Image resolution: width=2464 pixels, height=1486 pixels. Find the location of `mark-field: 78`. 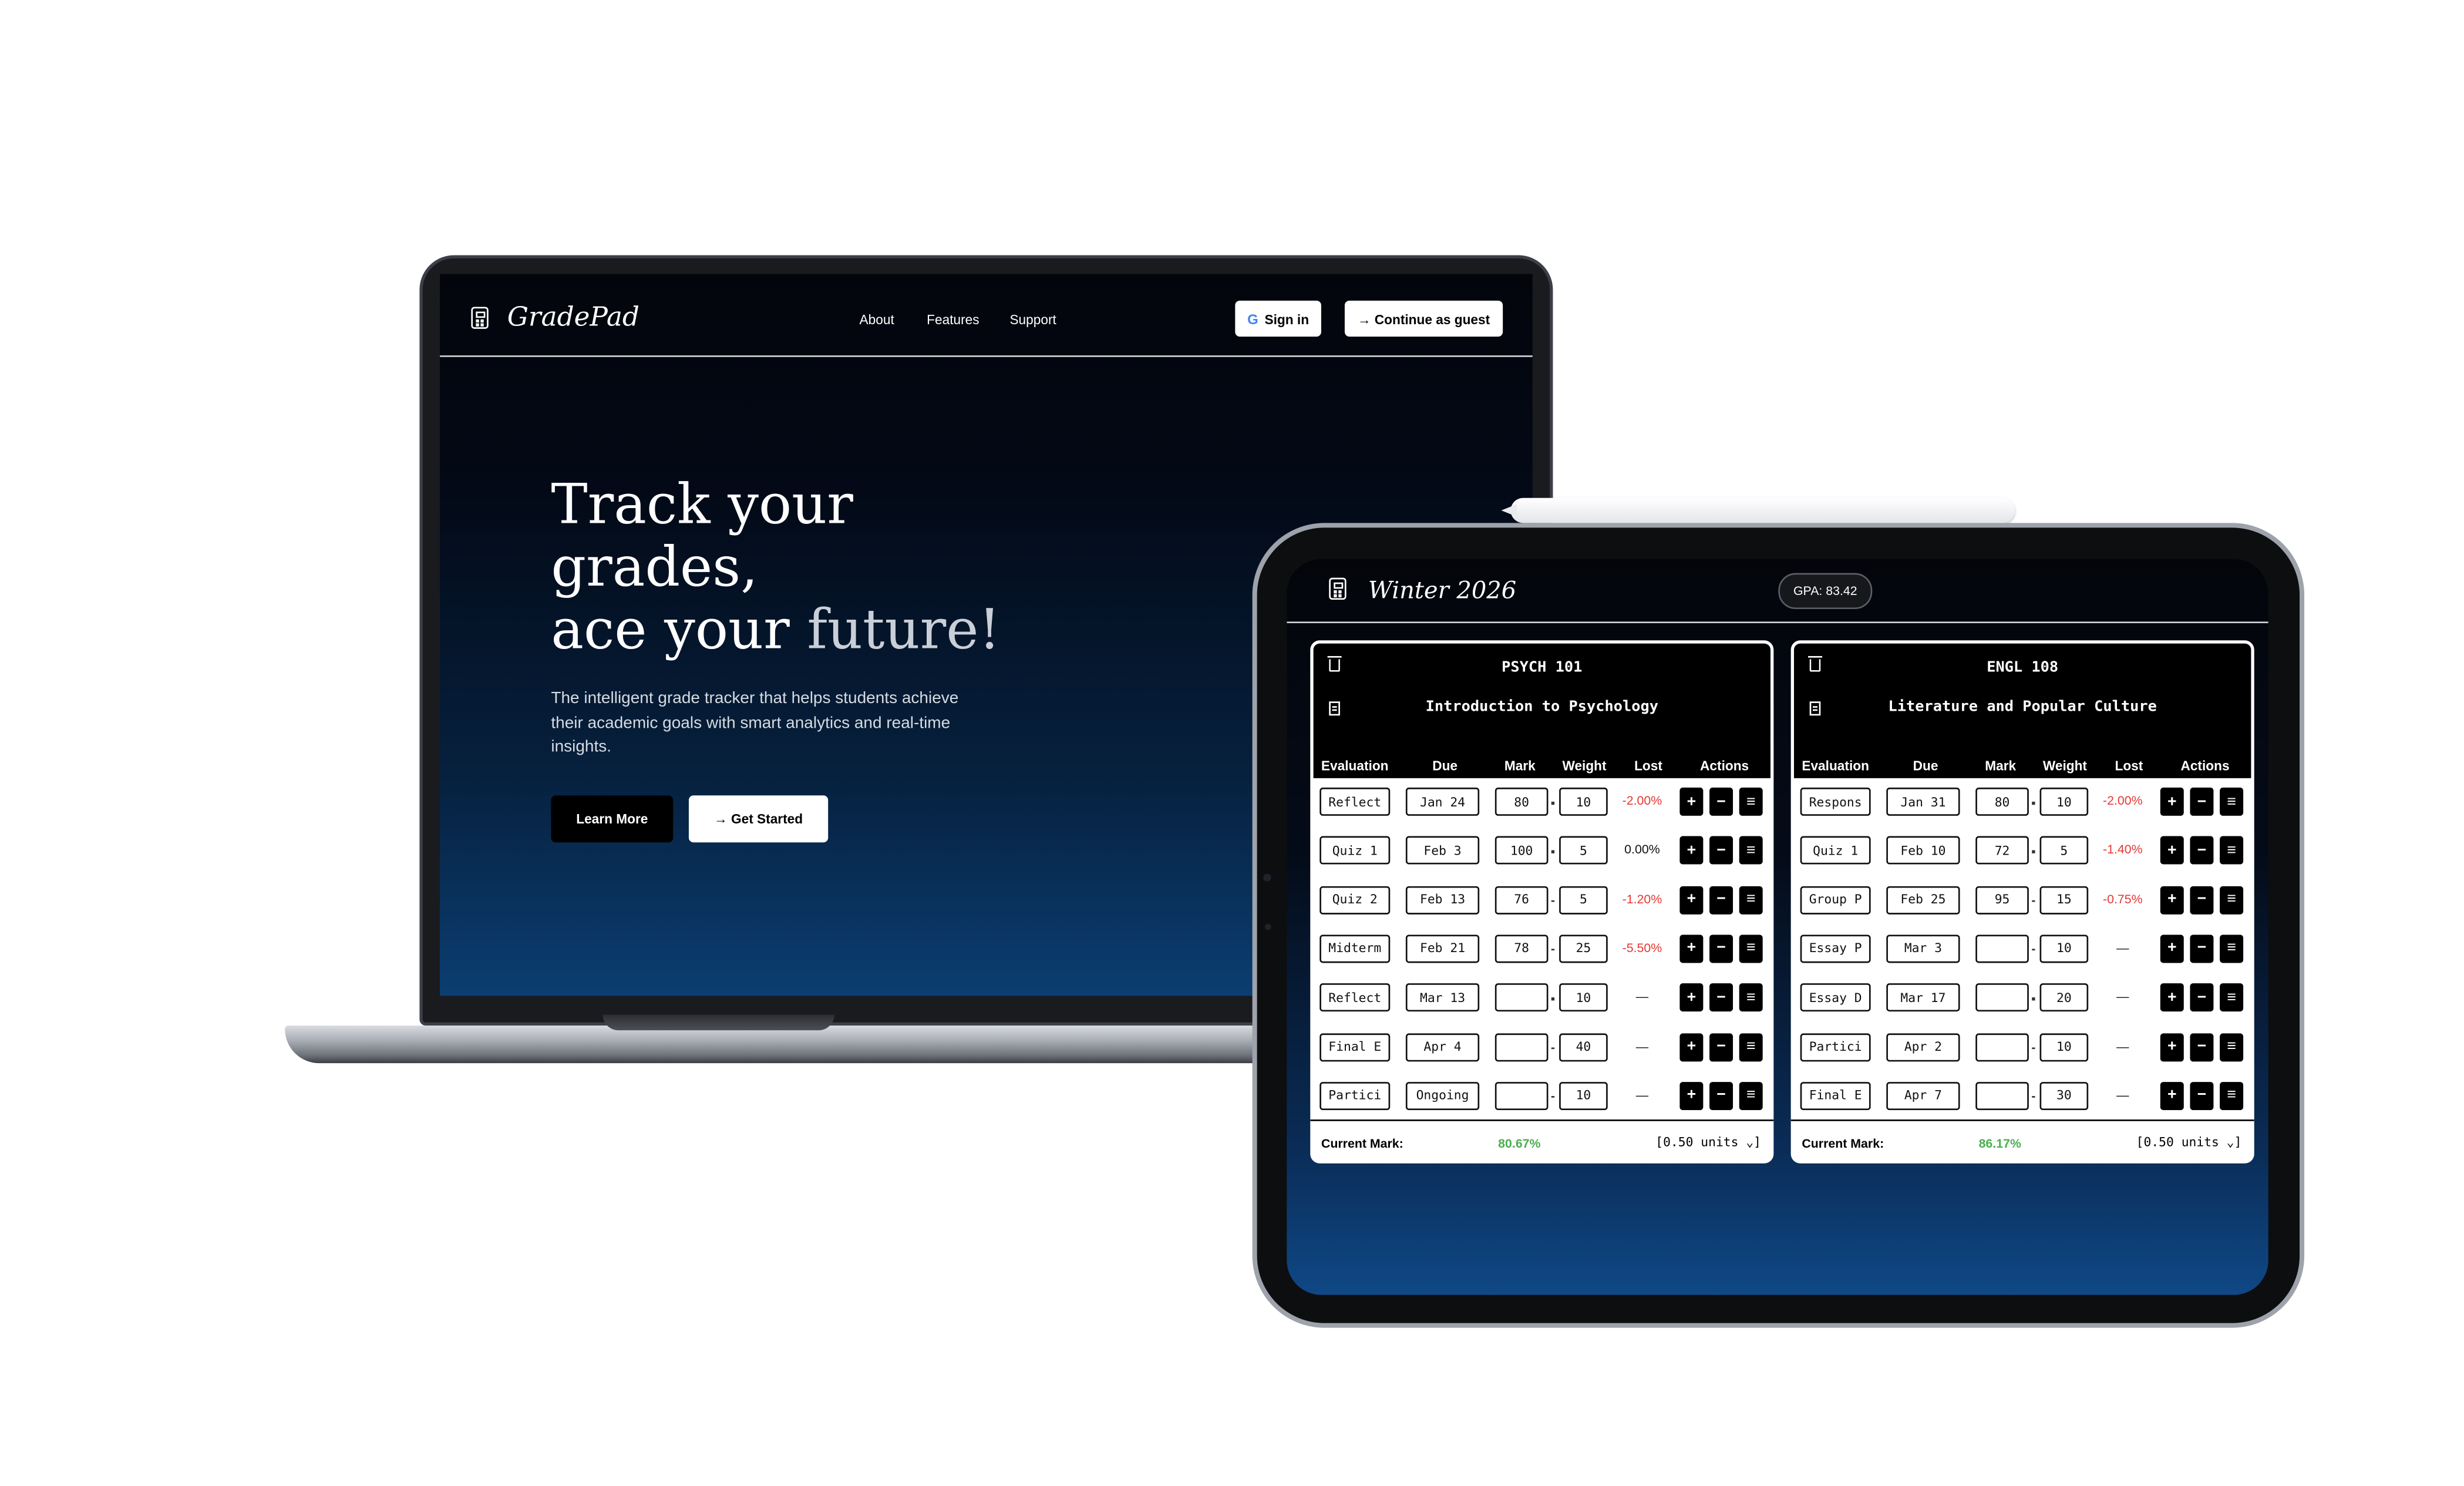

mark-field: 78 is located at coordinates (1521, 949).